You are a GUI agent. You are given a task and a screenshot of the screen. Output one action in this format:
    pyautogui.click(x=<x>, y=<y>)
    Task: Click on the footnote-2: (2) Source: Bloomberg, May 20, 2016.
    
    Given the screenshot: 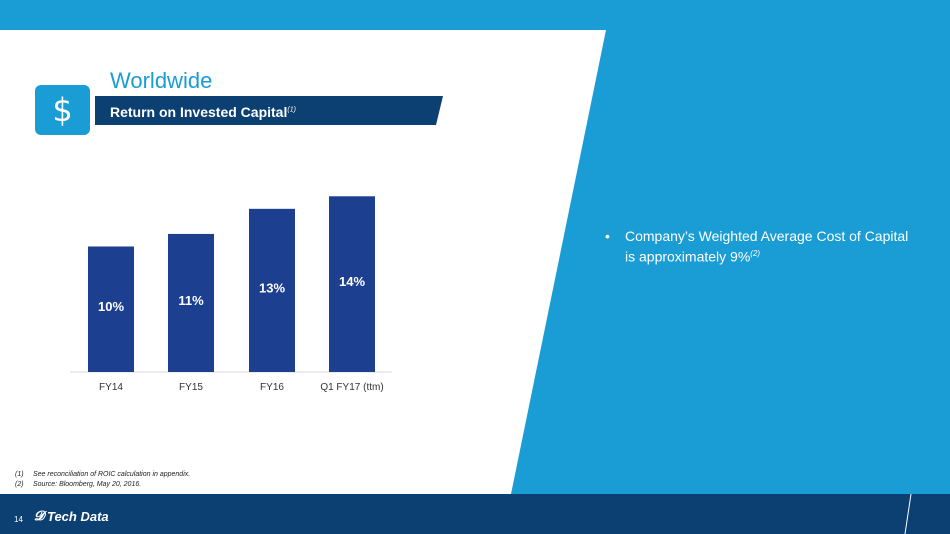 What is the action you would take?
    pyautogui.click(x=102, y=485)
    